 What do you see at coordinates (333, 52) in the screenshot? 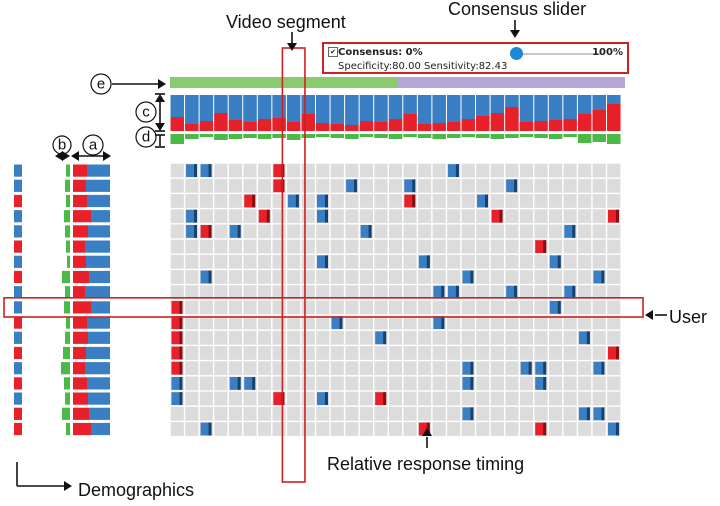
I see `consensus-checkbox: ✔` at bounding box center [333, 52].